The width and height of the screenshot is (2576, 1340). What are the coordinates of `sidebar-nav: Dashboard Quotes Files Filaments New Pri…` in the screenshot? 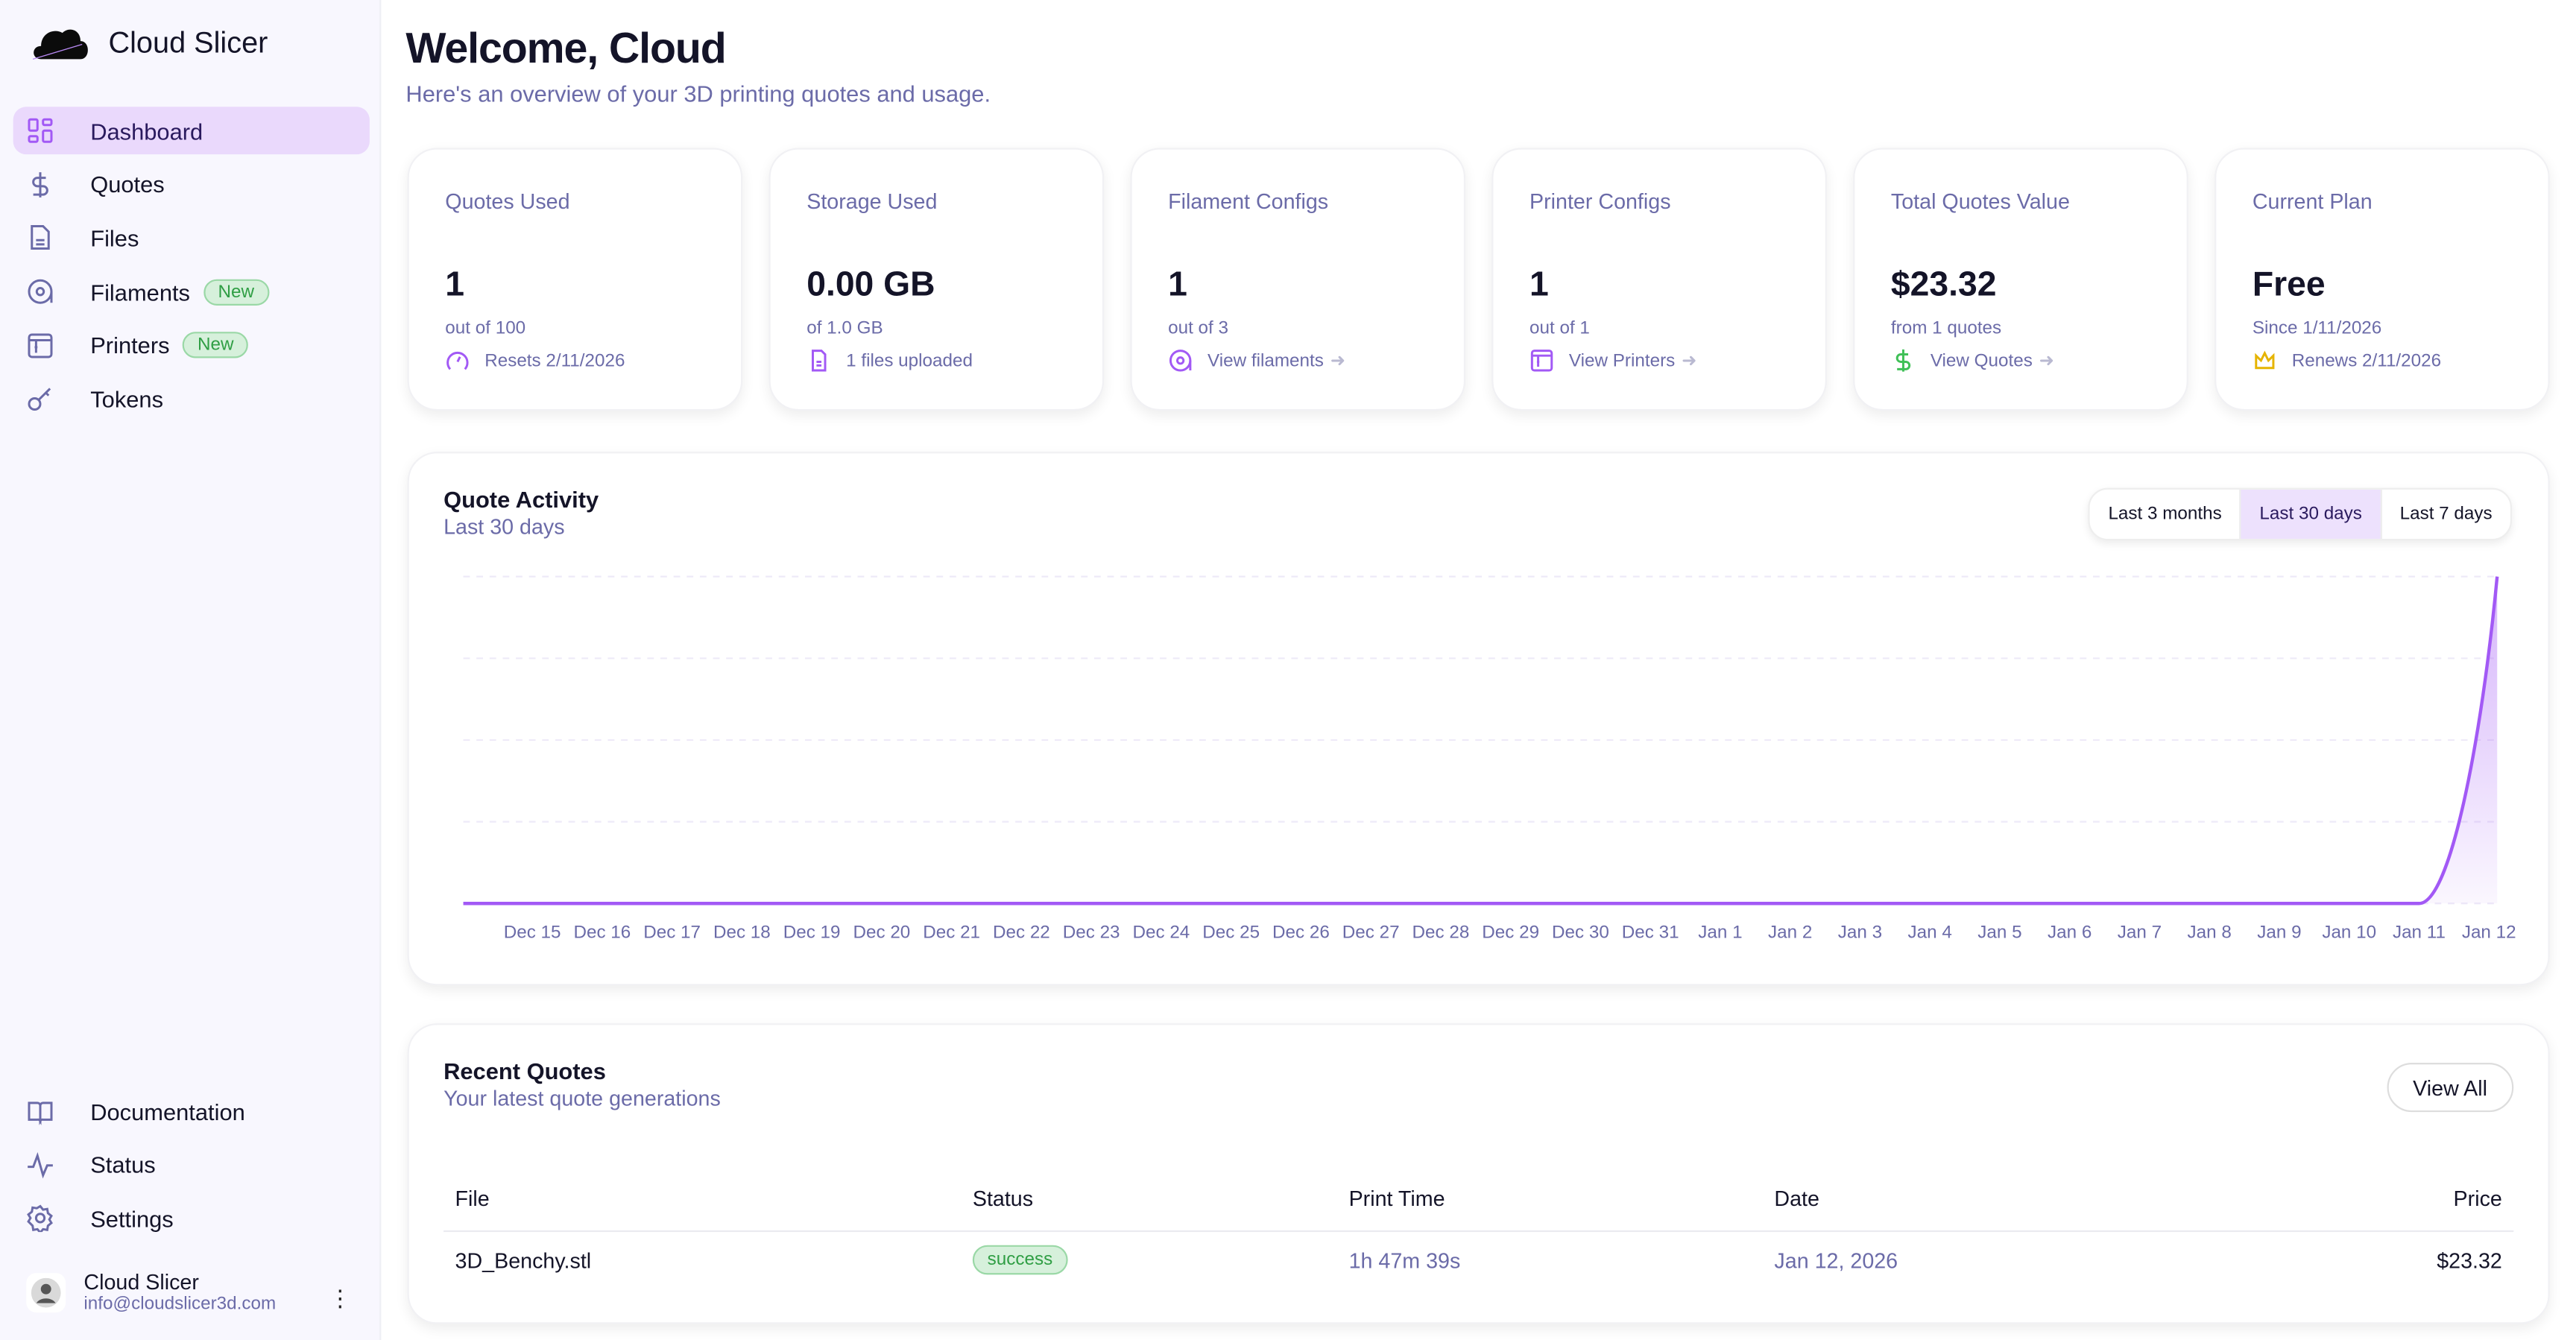 It's located at (191, 268).